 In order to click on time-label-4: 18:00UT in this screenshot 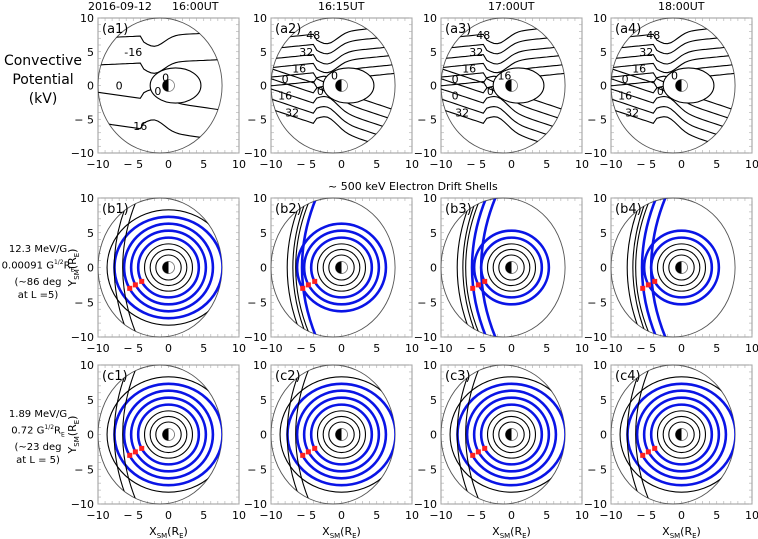, I will do `click(681, 6)`.